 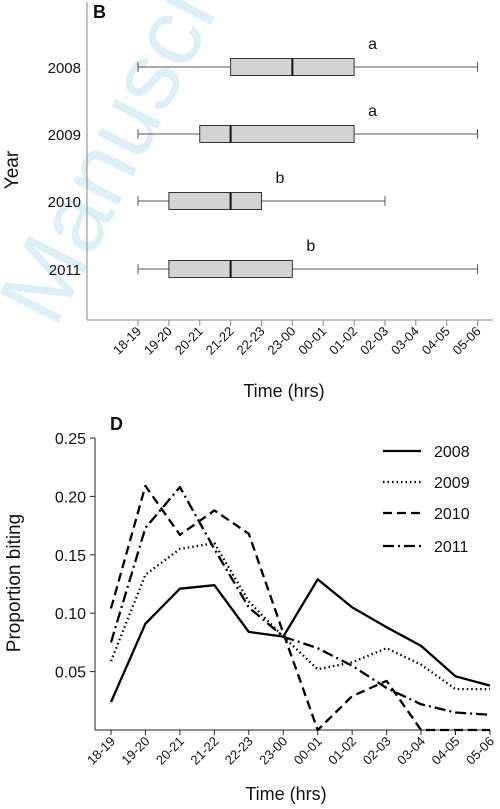 I want to click on series-line-2009, so click(x=299, y=616).